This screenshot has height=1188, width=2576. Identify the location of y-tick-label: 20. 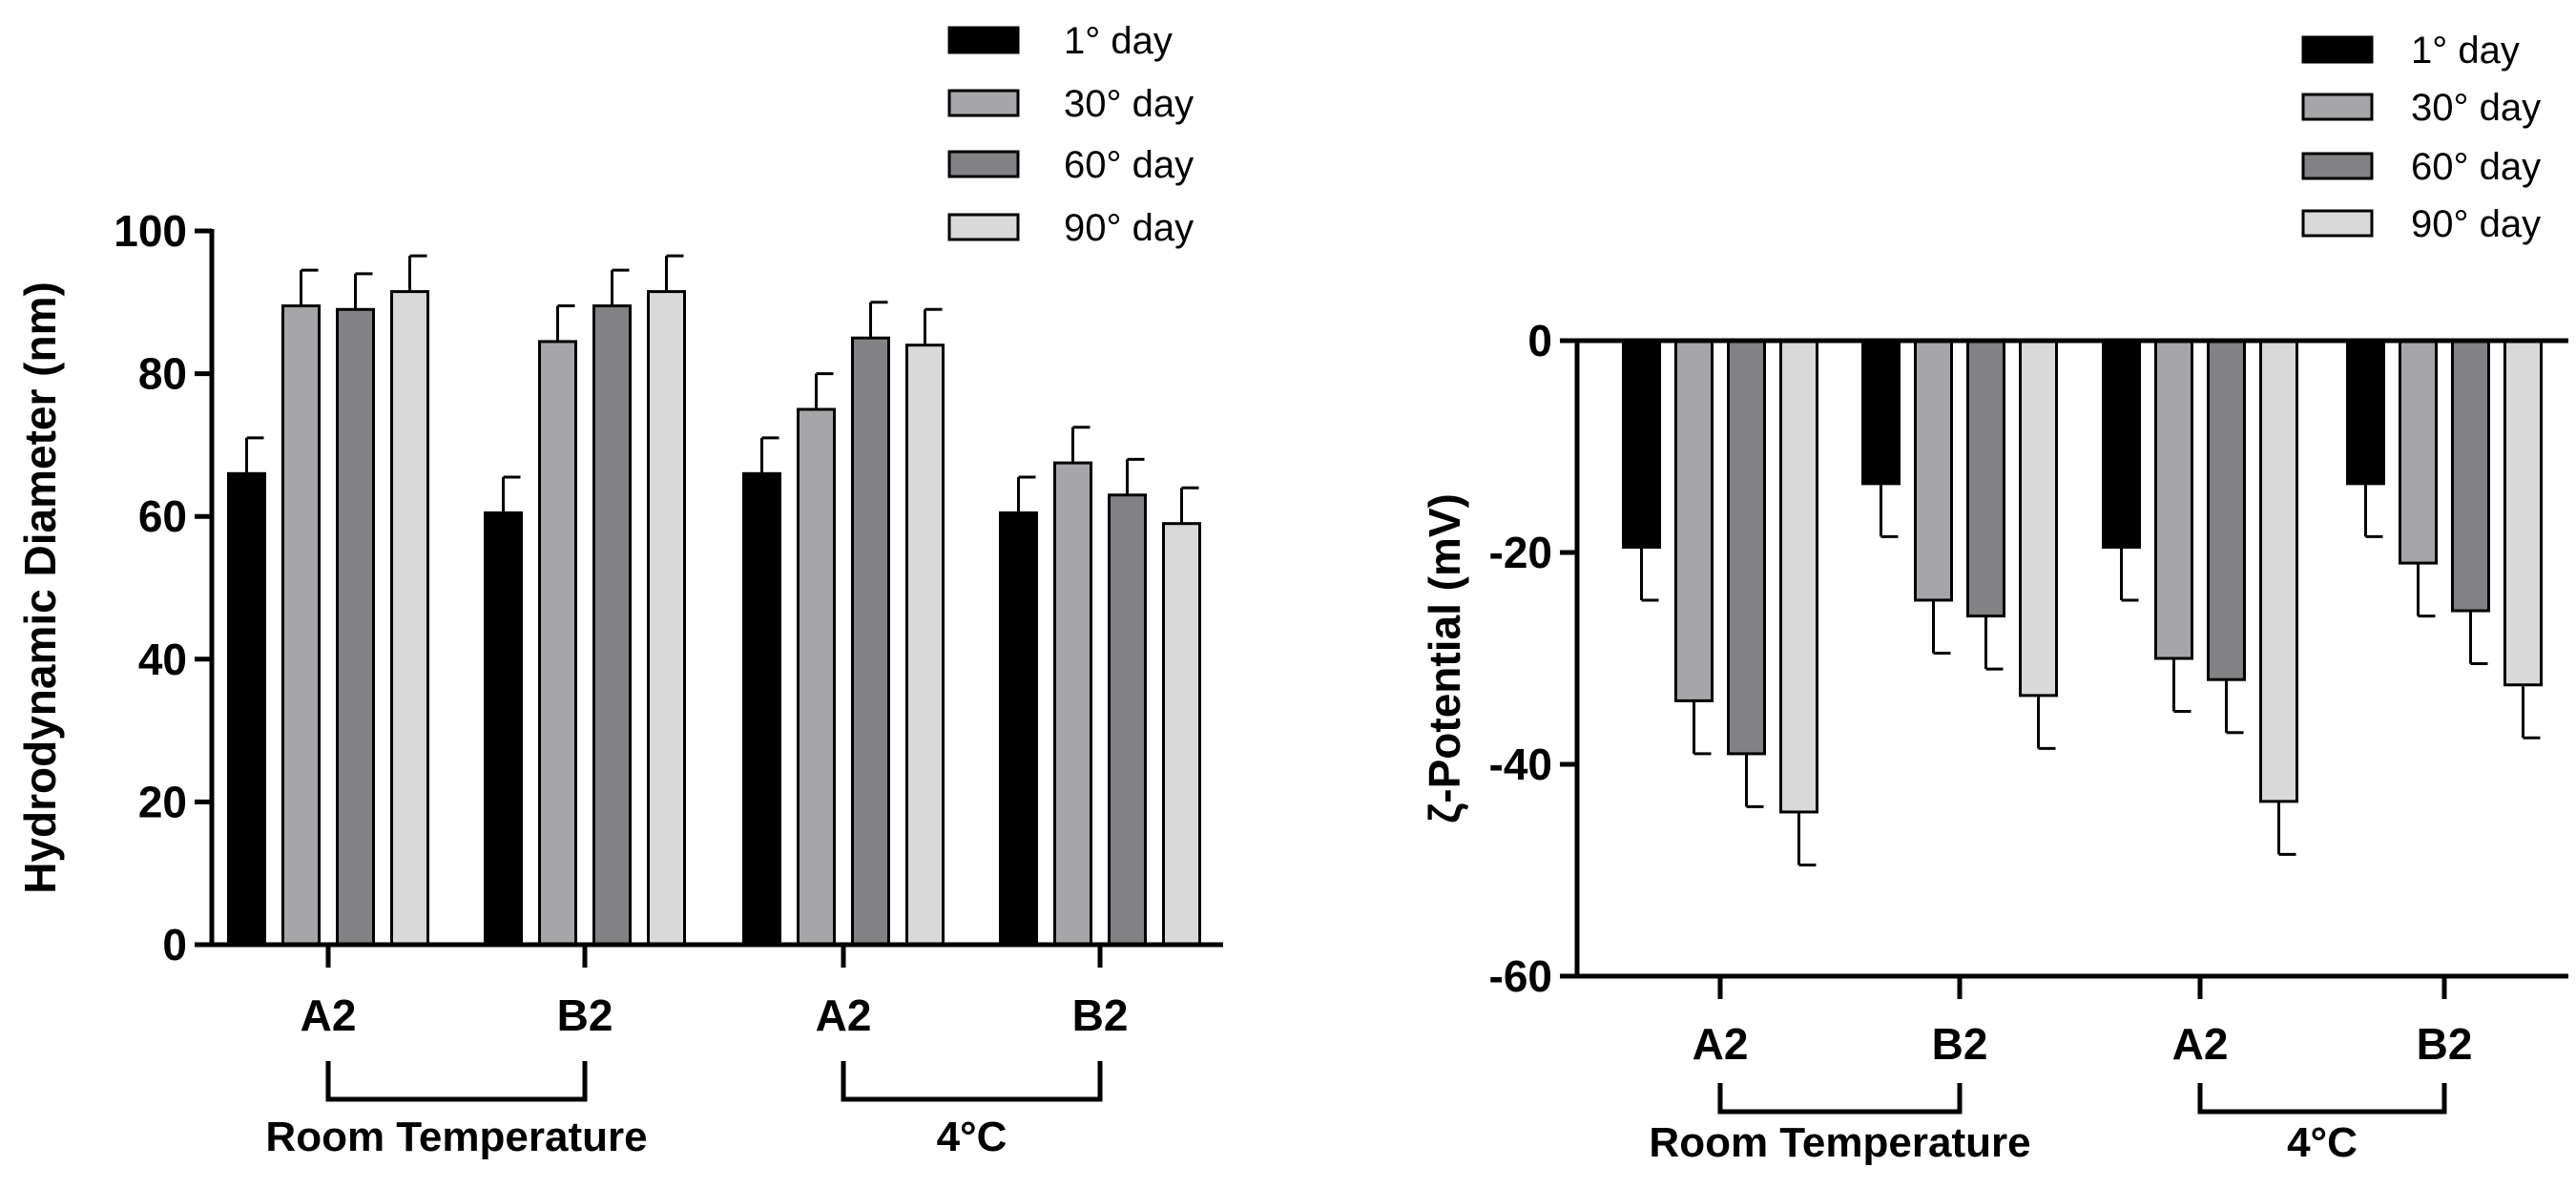
(162, 801).